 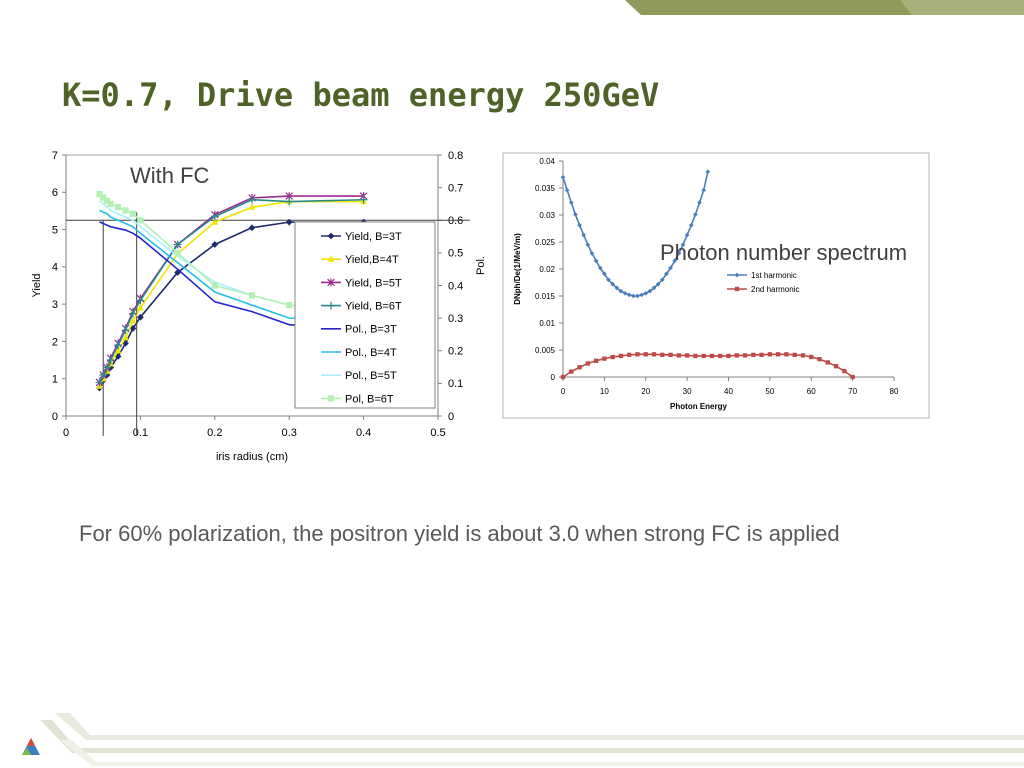 What do you see at coordinates (455, 286) in the screenshot?
I see `y2-tick-label: 0.4` at bounding box center [455, 286].